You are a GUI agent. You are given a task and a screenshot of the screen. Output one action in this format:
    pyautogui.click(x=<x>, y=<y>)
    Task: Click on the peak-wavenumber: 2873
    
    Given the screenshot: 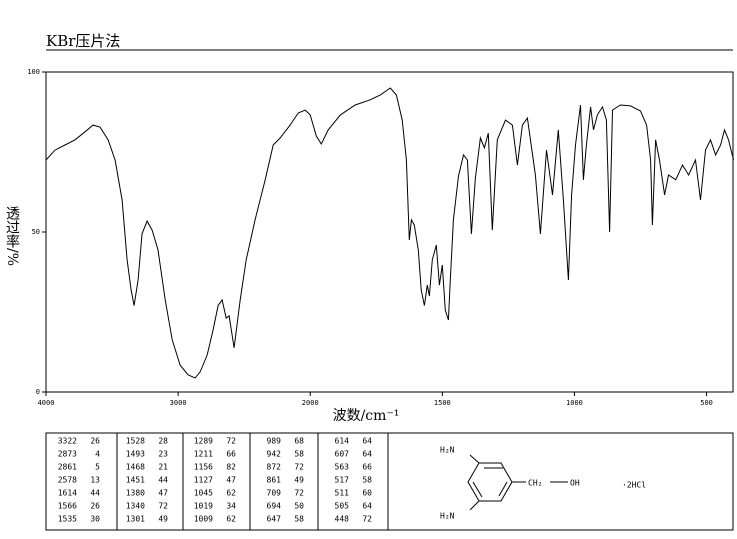 What is the action you would take?
    pyautogui.click(x=67, y=454)
    